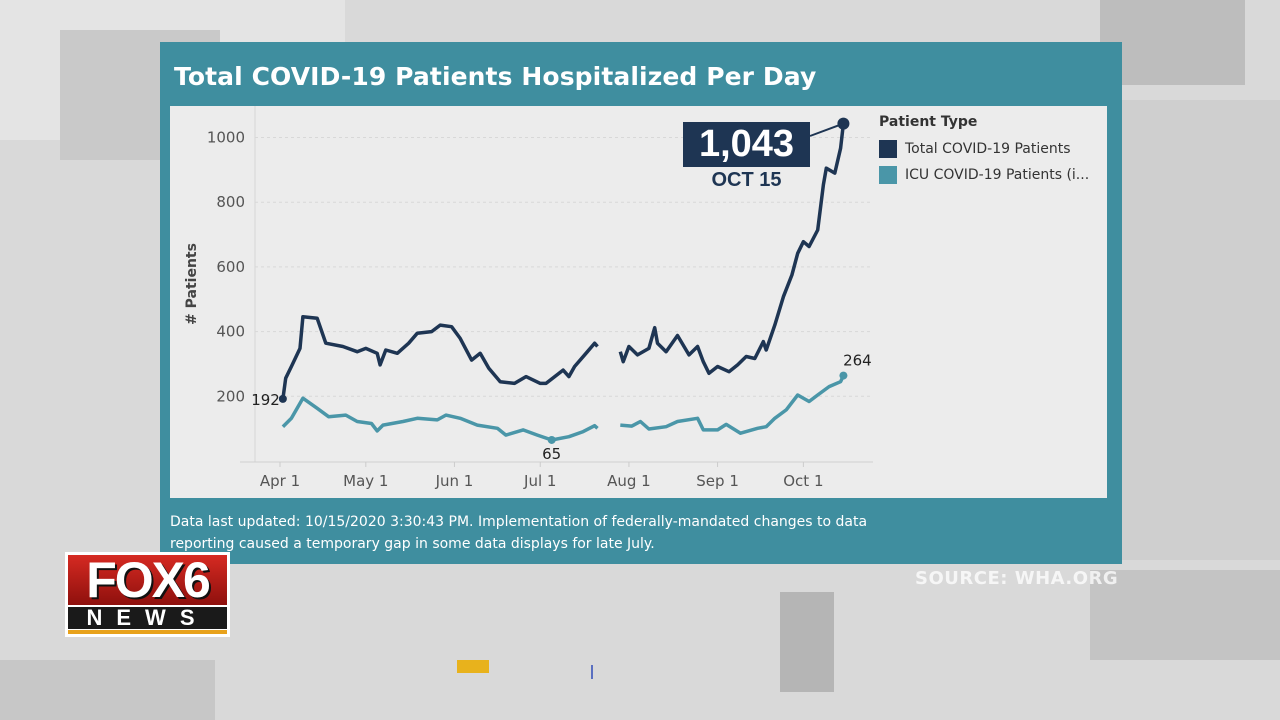 The width and height of the screenshot is (1280, 720). What do you see at coordinates (147, 632) in the screenshot?
I see `logo-stripe` at bounding box center [147, 632].